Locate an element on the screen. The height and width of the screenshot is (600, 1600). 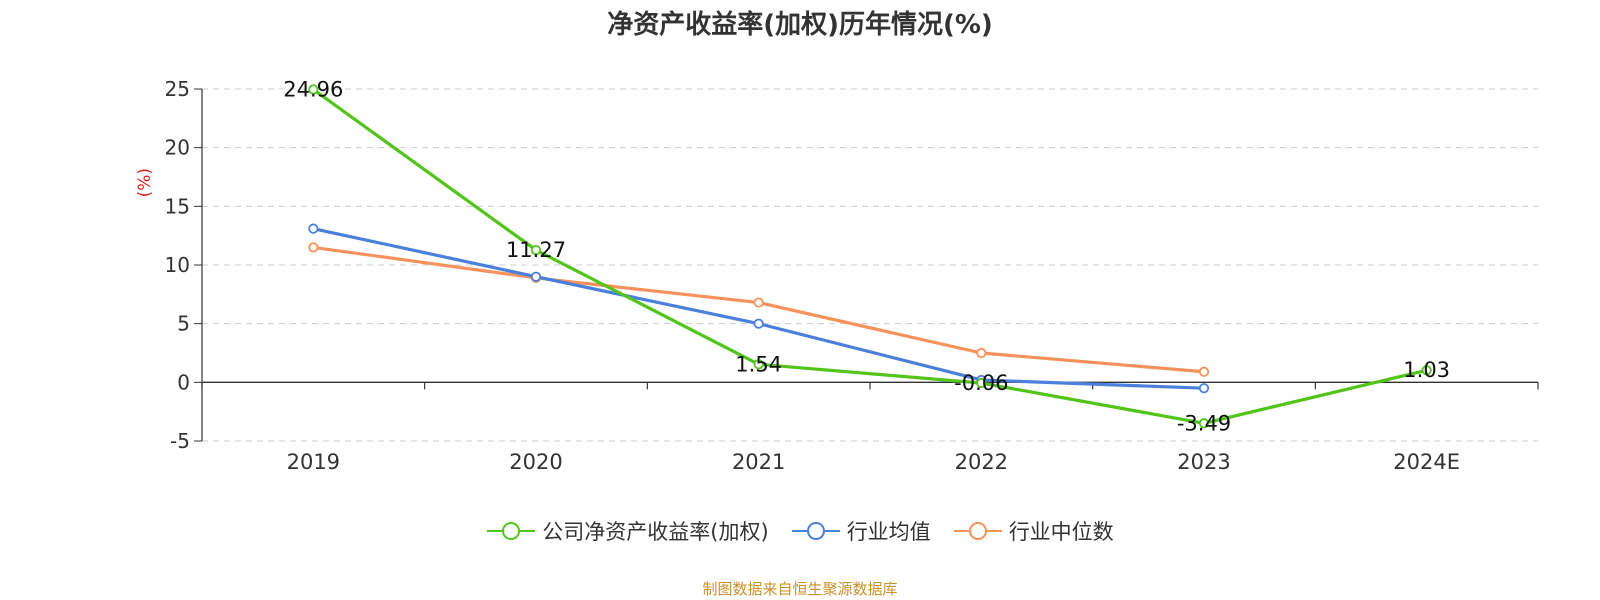
y-tick-label: 10 is located at coordinates (177, 265).